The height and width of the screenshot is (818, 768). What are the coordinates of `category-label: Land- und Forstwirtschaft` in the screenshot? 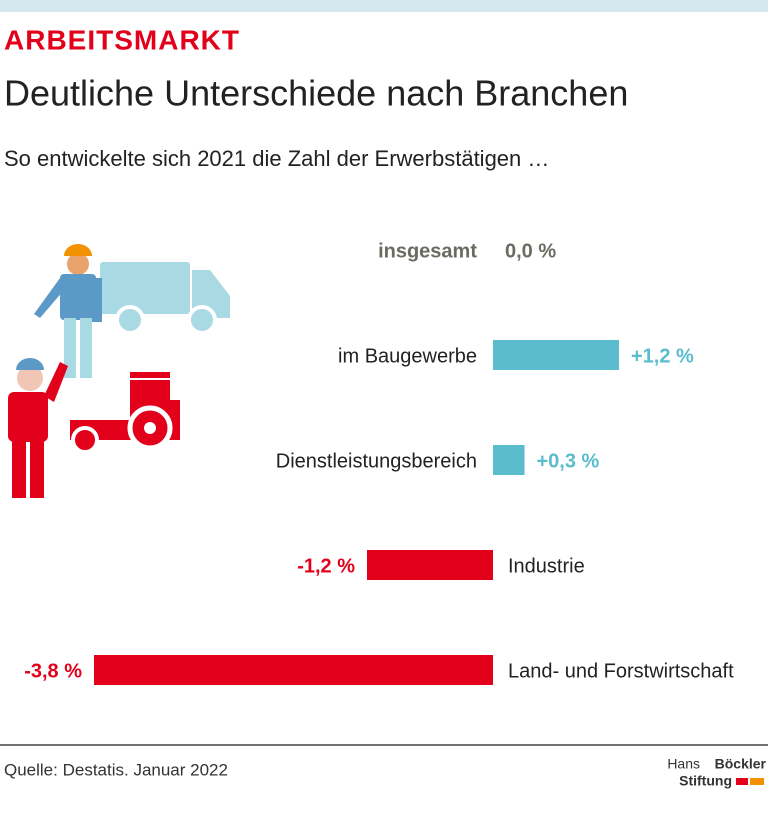 It's located at (621, 671).